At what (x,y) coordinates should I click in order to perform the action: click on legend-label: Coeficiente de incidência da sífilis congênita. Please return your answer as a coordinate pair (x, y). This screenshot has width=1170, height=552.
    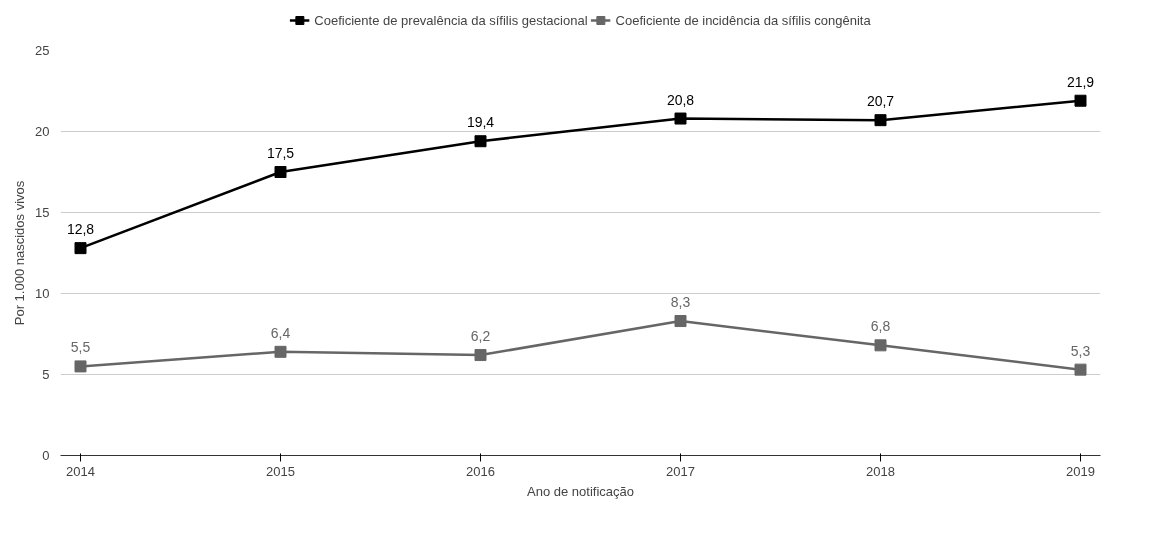
    Looking at the image, I should click on (743, 20).